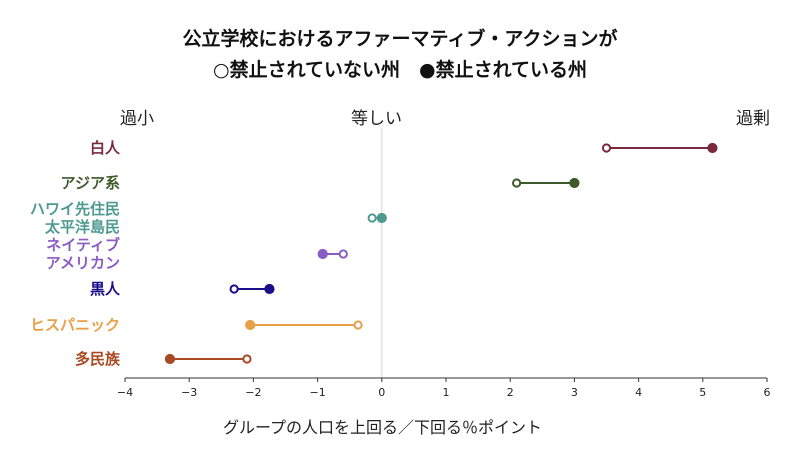 This screenshot has width=800, height=456. What do you see at coordinates (702, 392) in the screenshot?
I see `x-tick-label: 5` at bounding box center [702, 392].